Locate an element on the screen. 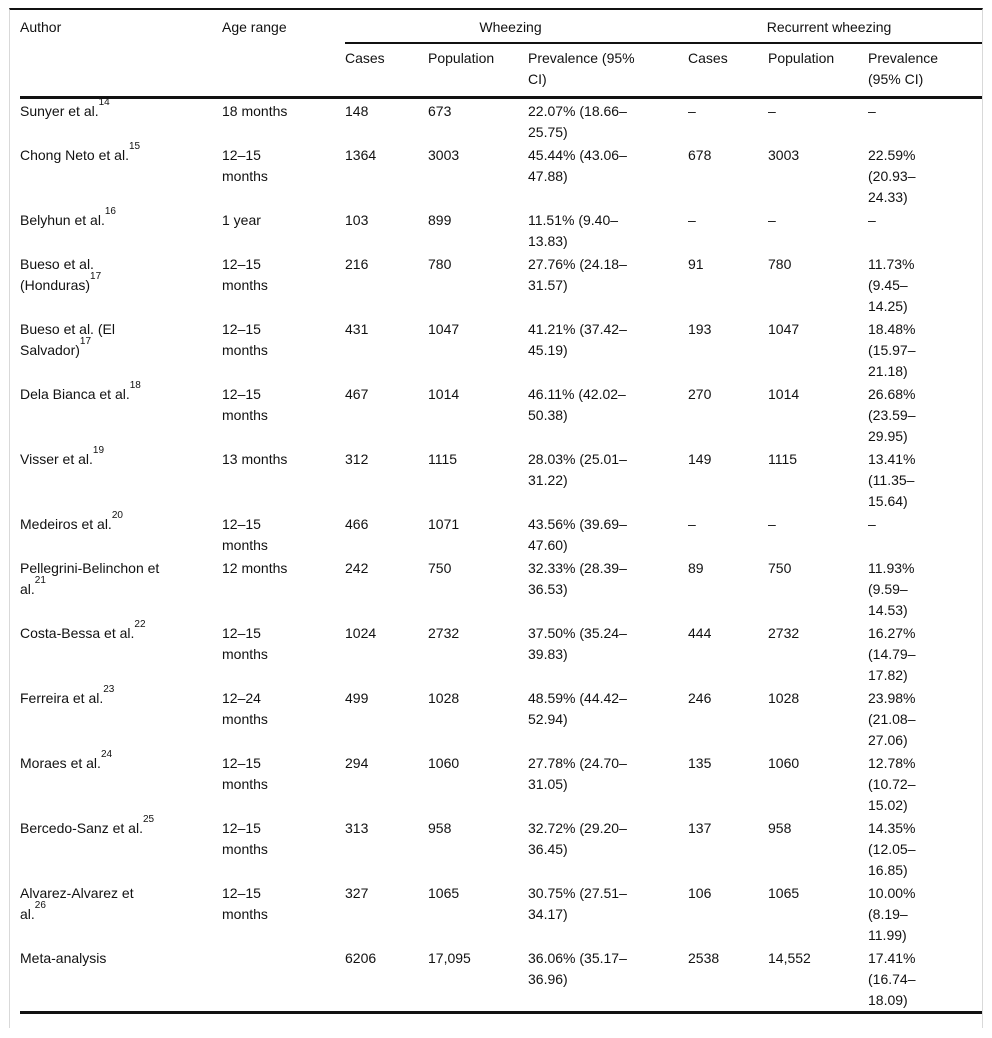  wheezing-population-cell: 899 is located at coordinates (440, 220).